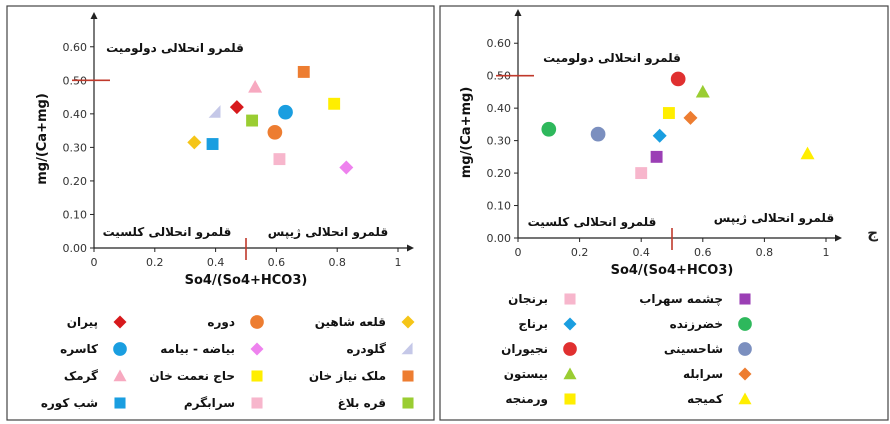 This screenshot has width=890, height=424. What do you see at coordinates (703, 374) in the screenshot?
I see `legend-label: سرابله` at bounding box center [703, 374].